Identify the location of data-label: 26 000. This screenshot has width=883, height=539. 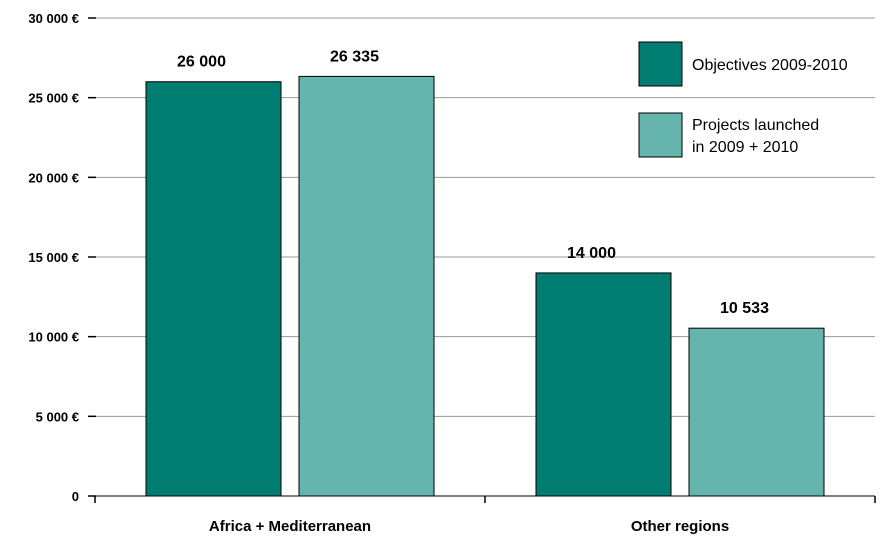
(201, 62).